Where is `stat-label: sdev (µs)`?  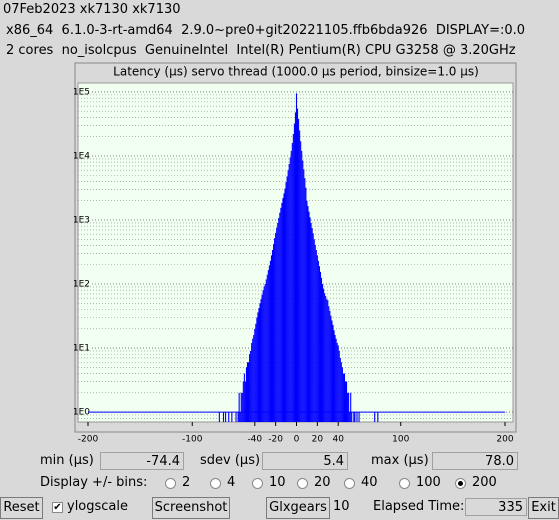 stat-label: sdev (µs) is located at coordinates (230, 460).